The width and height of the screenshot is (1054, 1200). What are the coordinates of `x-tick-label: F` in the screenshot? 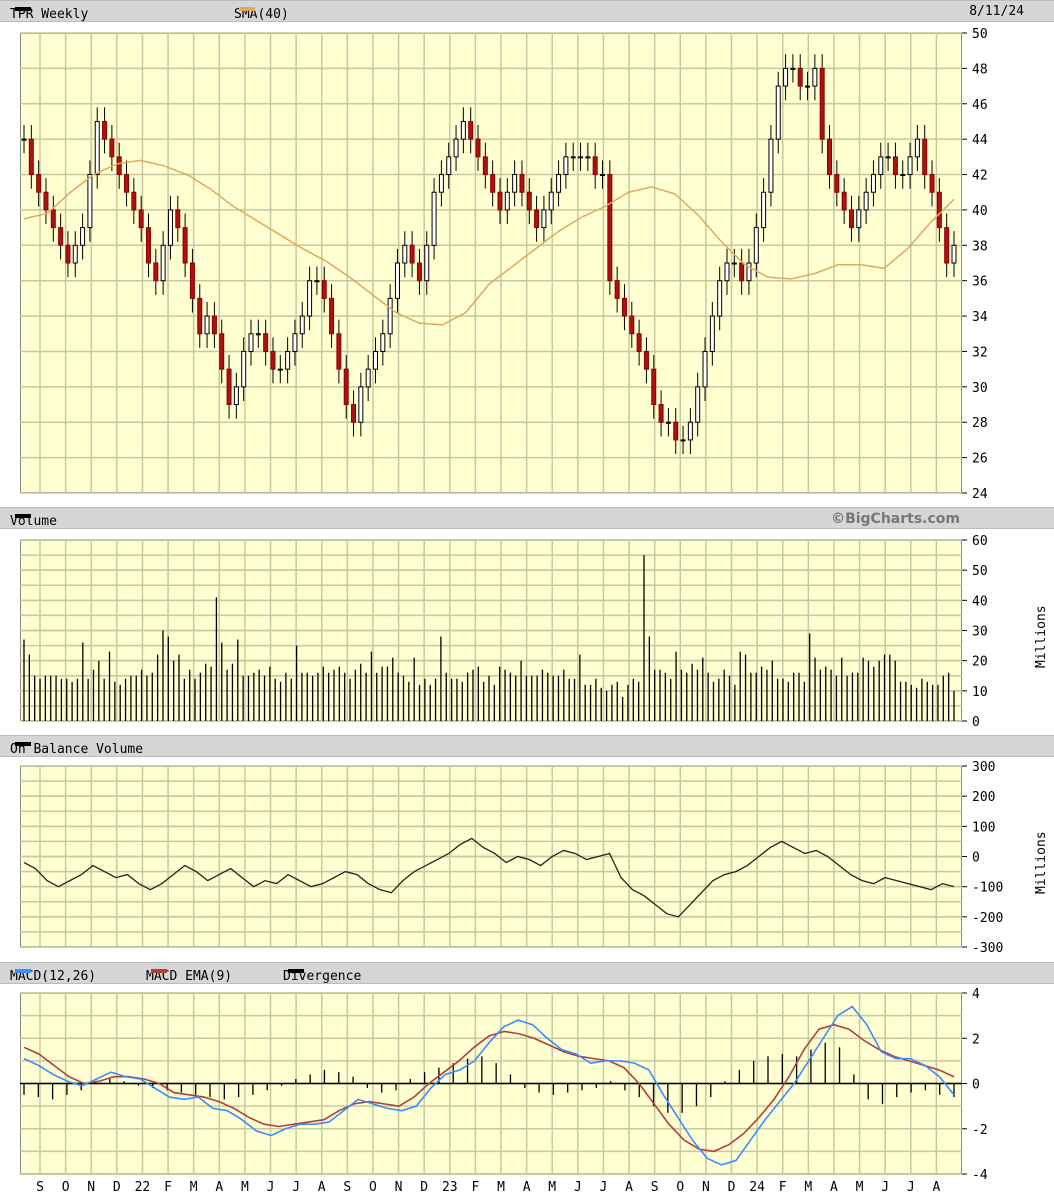 It's located at (475, 1187).